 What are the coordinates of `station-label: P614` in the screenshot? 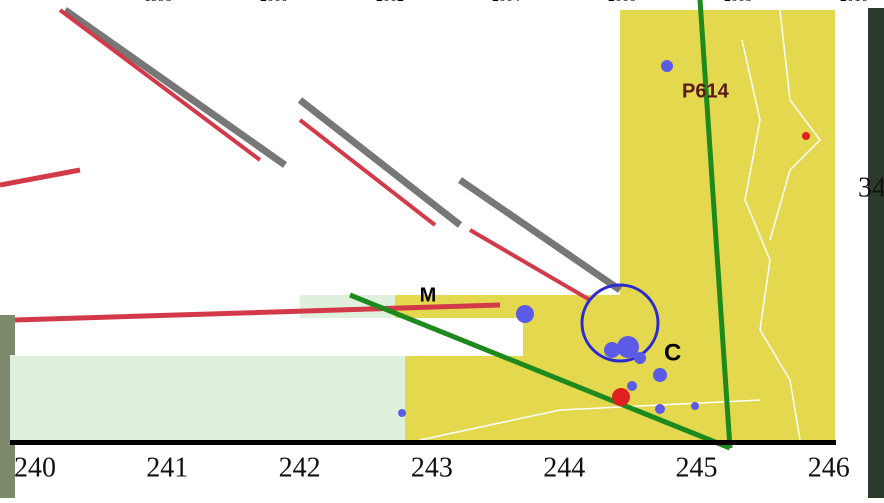 It's located at (706, 91).